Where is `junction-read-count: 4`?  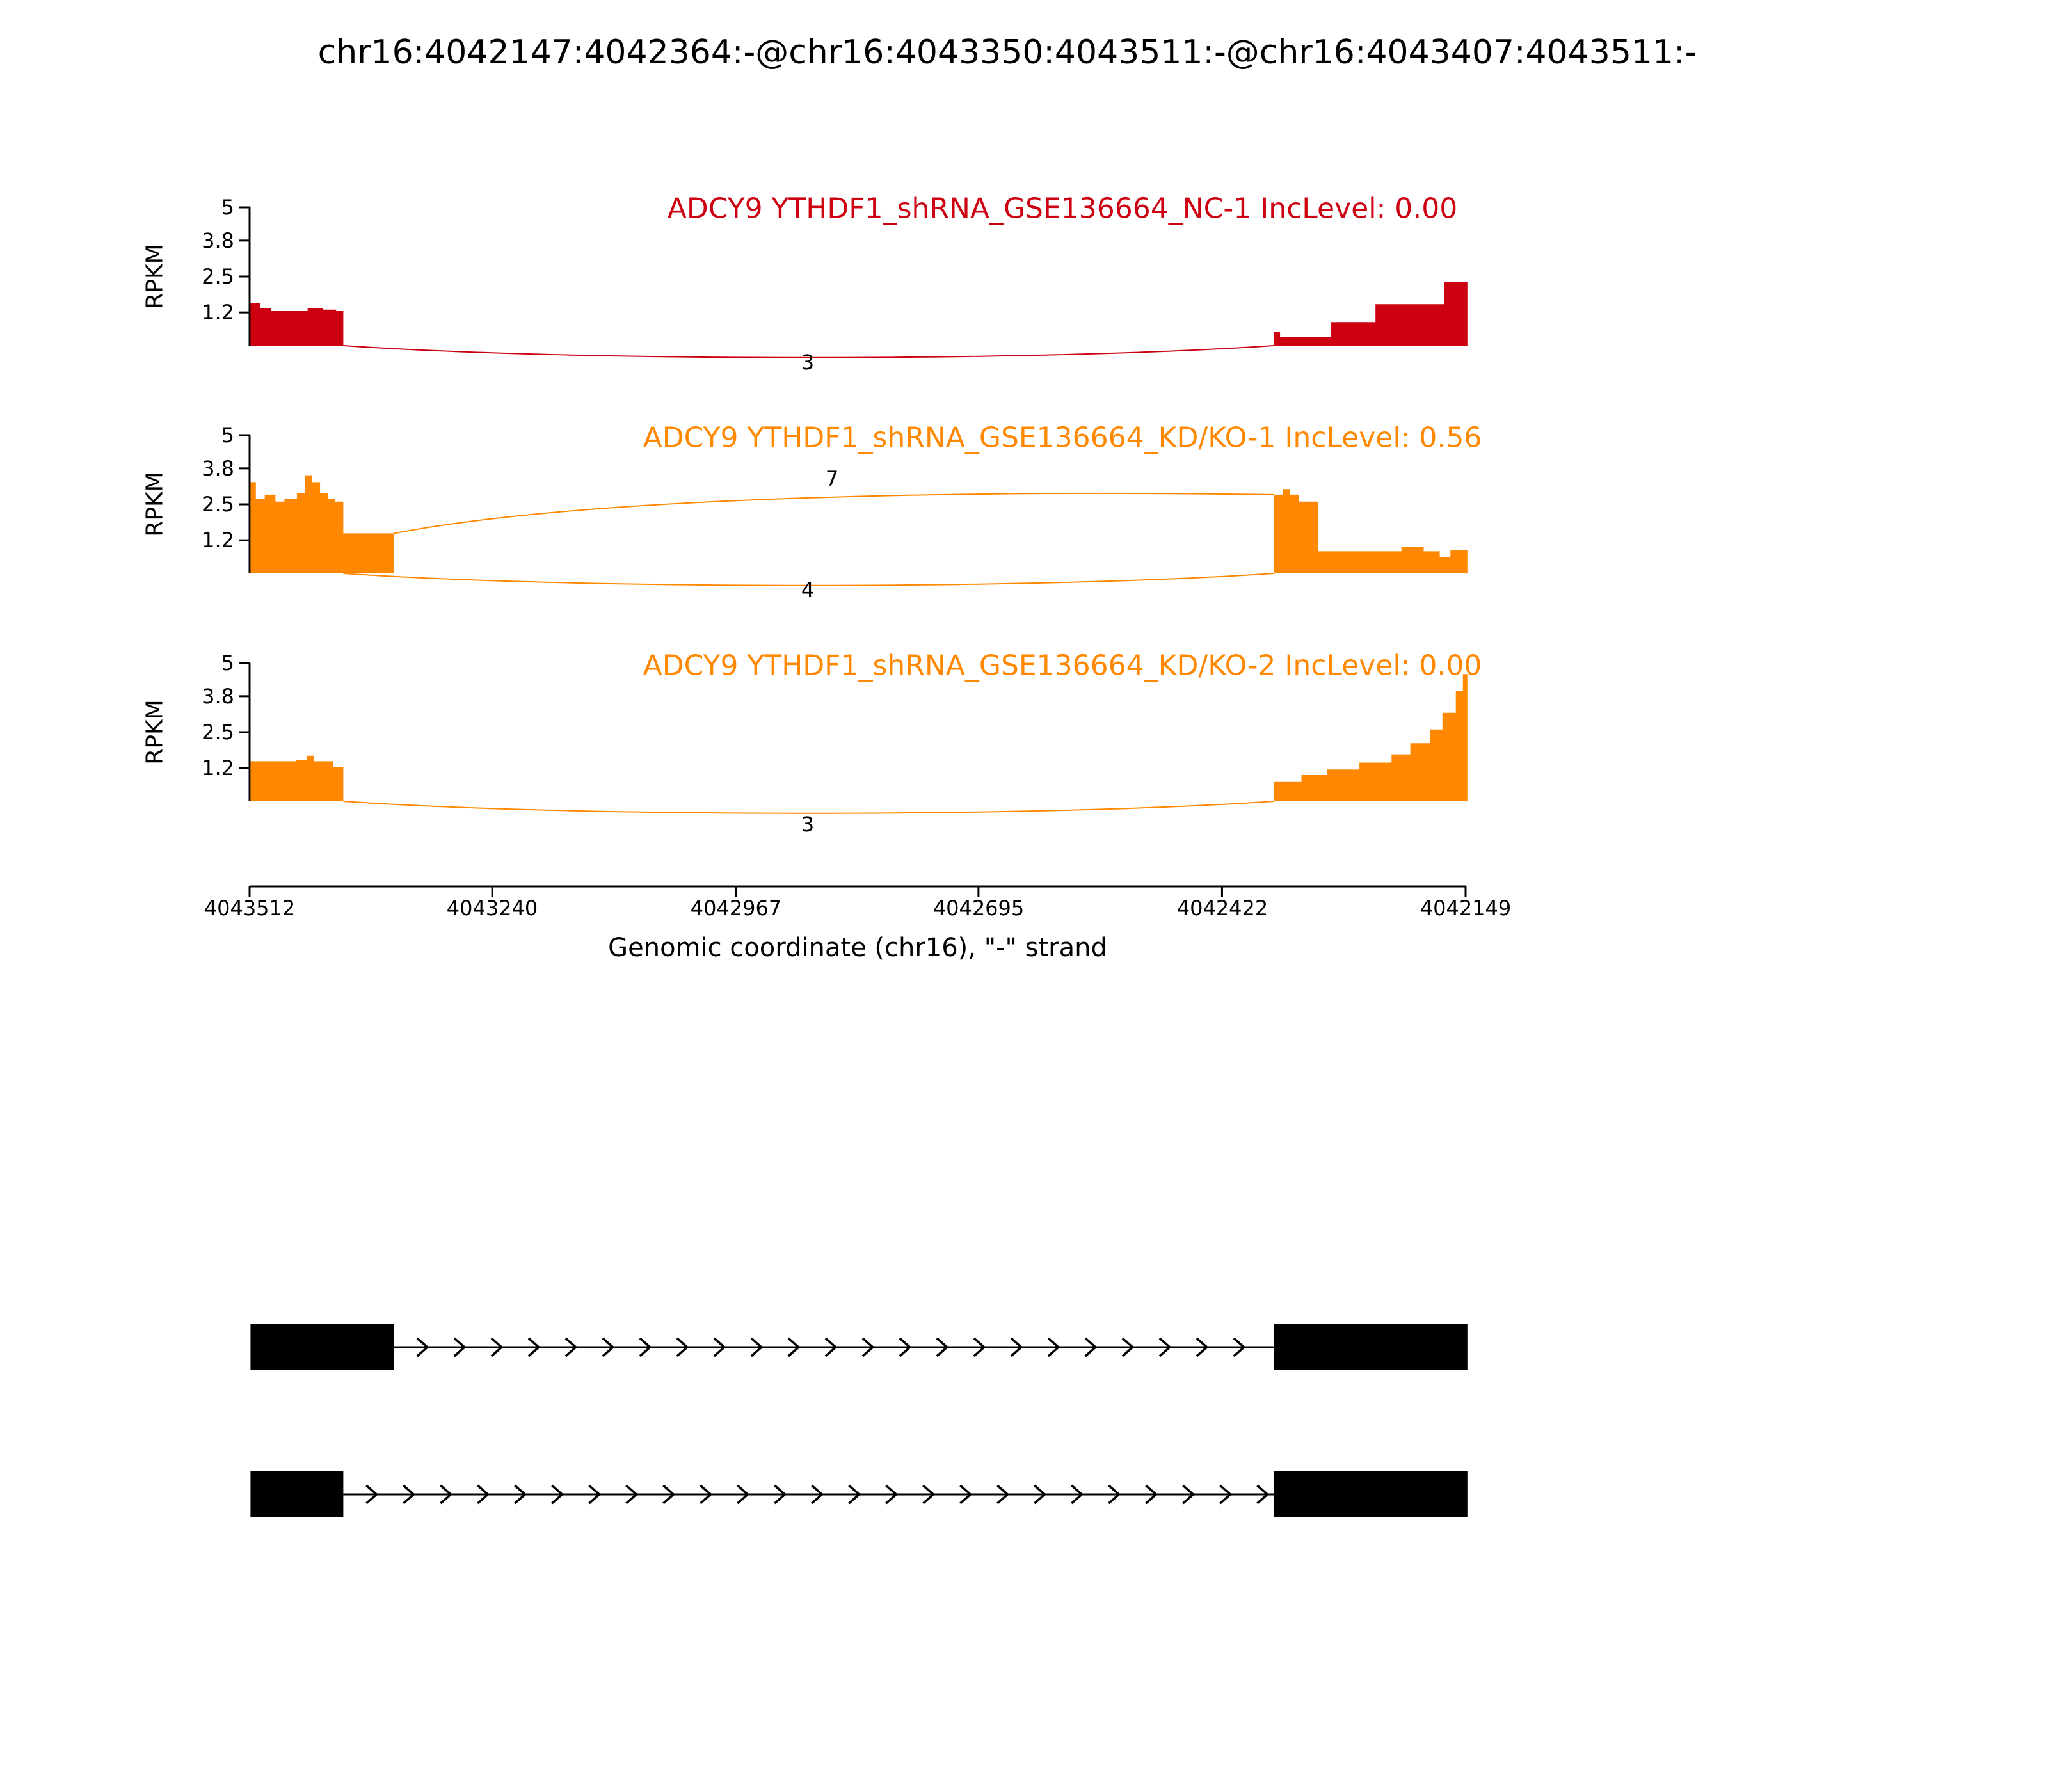
junction-read-count: 4 is located at coordinates (808, 590).